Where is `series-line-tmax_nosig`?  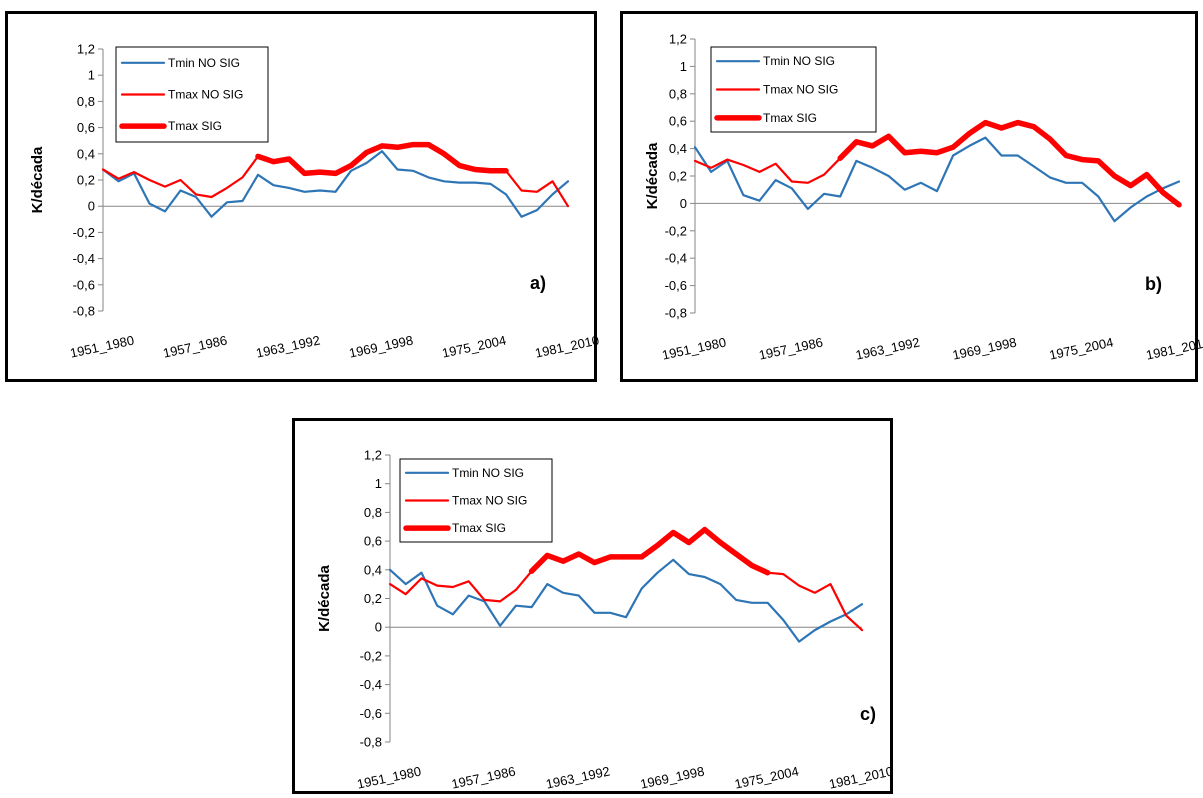
series-line-tmax_nosig is located at coordinates (937, 163).